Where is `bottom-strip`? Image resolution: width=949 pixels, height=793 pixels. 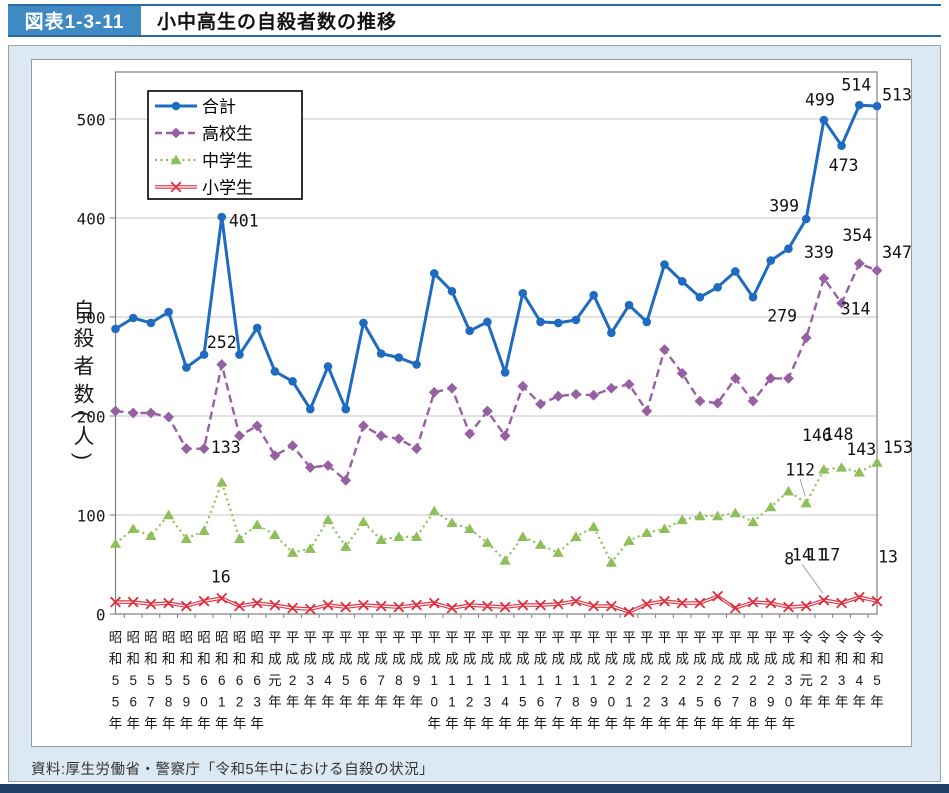 bottom-strip is located at coordinates (474, 788).